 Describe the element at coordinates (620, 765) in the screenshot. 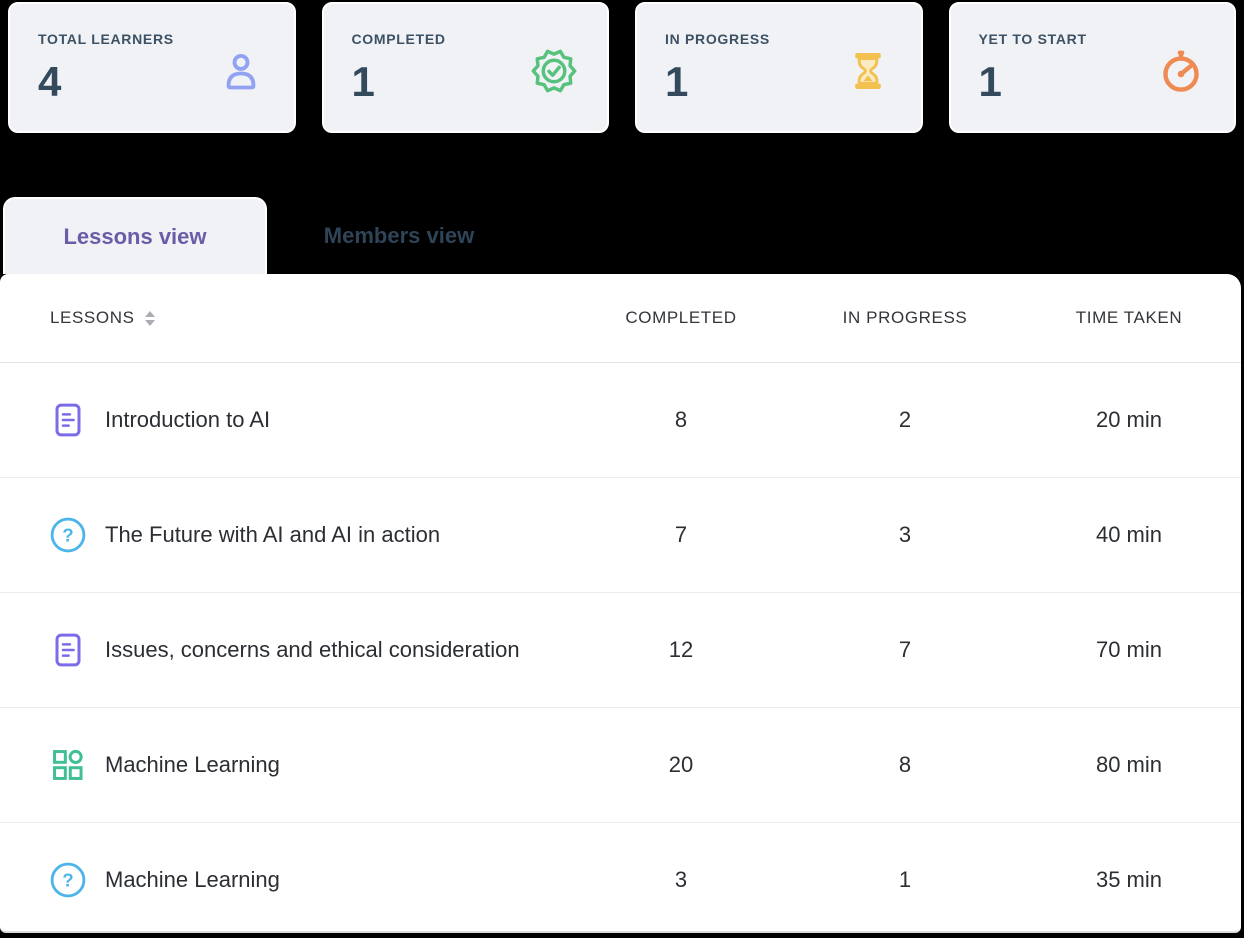

I see `table-row: Machine Learning 20 8 80 min` at that location.